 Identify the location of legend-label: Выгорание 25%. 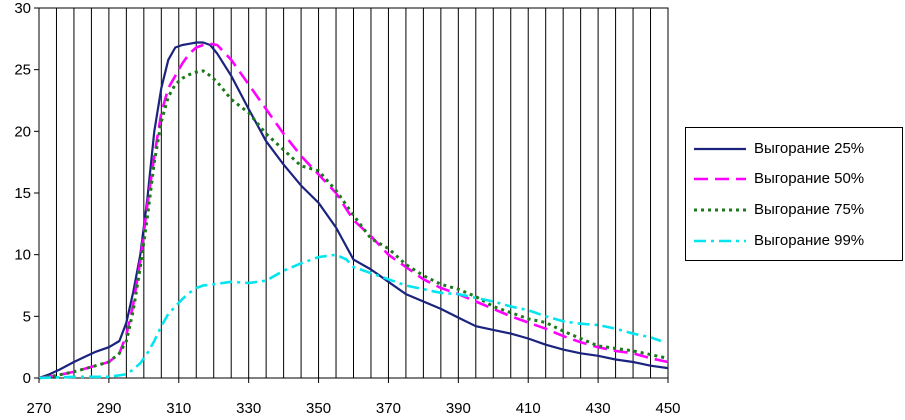
(809, 148).